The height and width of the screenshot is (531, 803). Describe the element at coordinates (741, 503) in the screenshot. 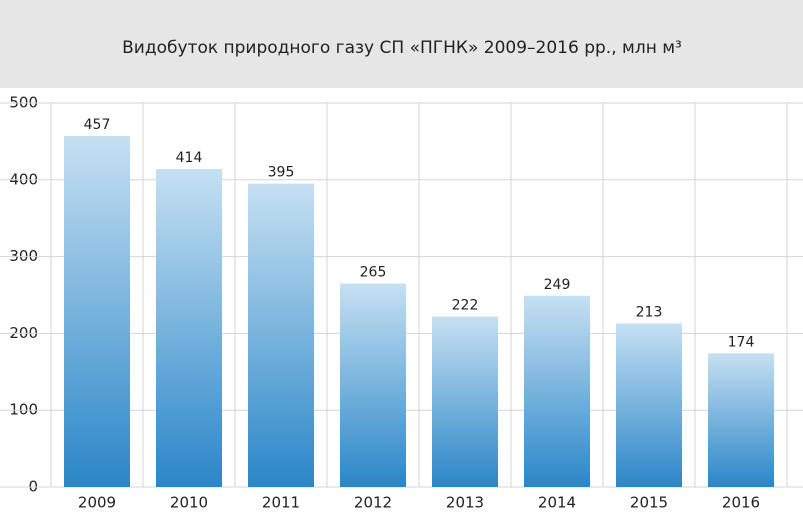

I see `x-tick-label: 2016` at that location.